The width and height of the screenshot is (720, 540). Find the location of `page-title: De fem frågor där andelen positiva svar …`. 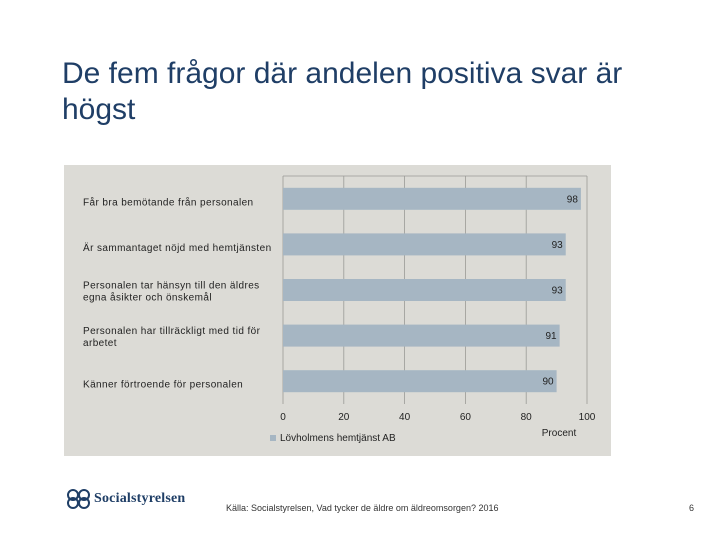

page-title: De fem frågor där andelen positiva svar … is located at coordinates (342, 91).